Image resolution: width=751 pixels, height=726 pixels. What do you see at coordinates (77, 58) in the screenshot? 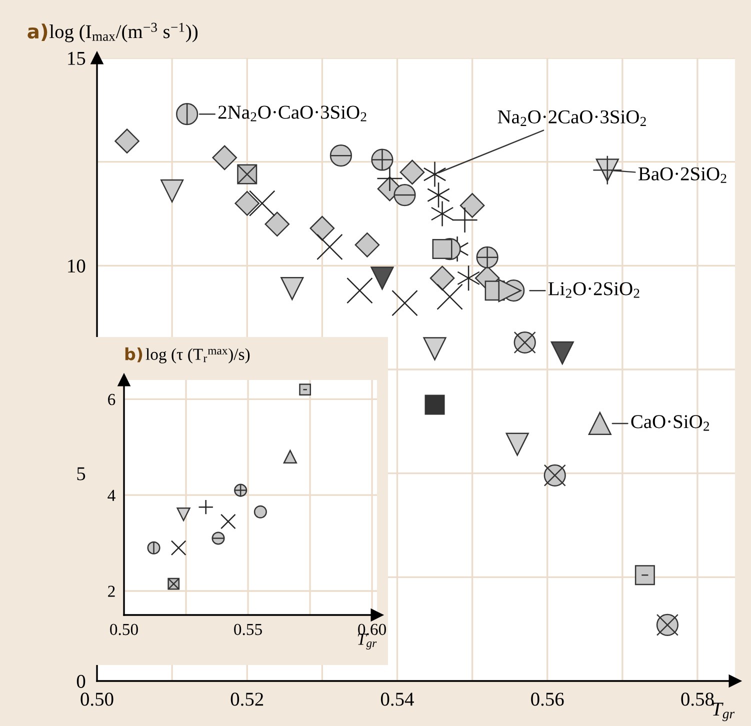
I see `y-tick-label: 15` at bounding box center [77, 58].